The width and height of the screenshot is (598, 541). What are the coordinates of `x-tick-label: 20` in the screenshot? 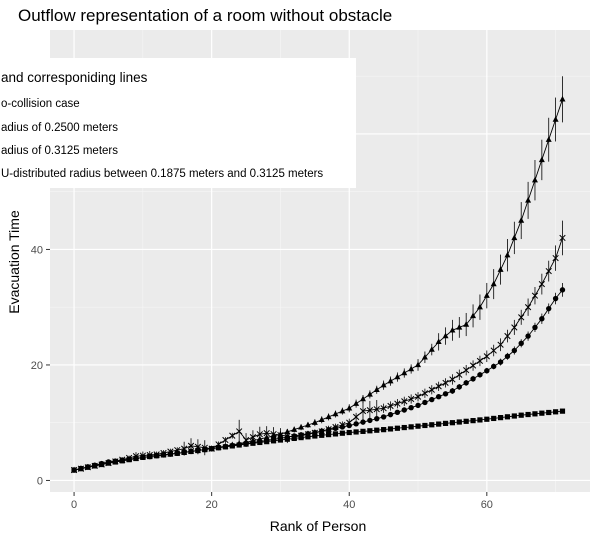 It's located at (212, 505).